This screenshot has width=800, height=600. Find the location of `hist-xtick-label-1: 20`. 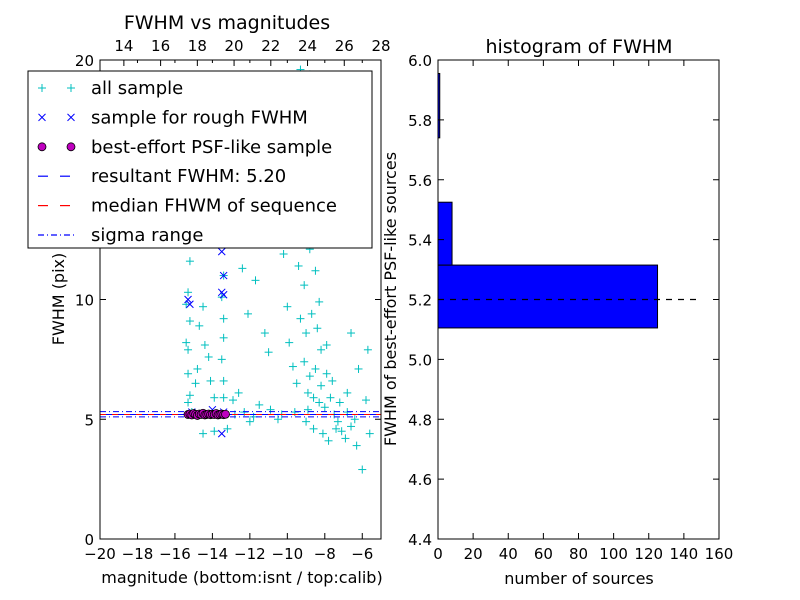

hist-xtick-label-1: 20 is located at coordinates (473, 554).